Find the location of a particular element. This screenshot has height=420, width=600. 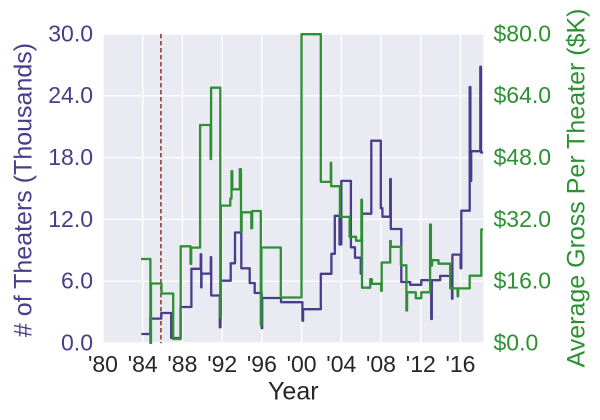

svg-text: 0.0 is located at coordinates (77, 342).